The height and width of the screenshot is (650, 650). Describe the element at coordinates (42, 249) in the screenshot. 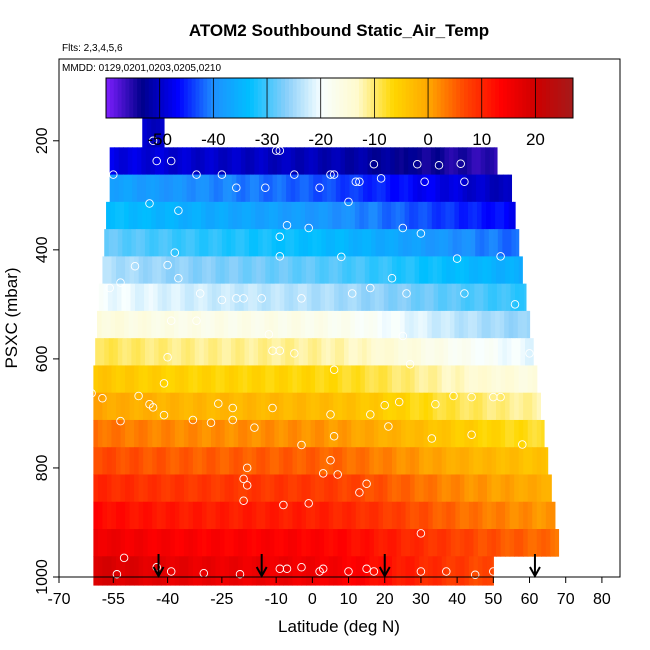

I see `y-tick-label: 400` at that location.